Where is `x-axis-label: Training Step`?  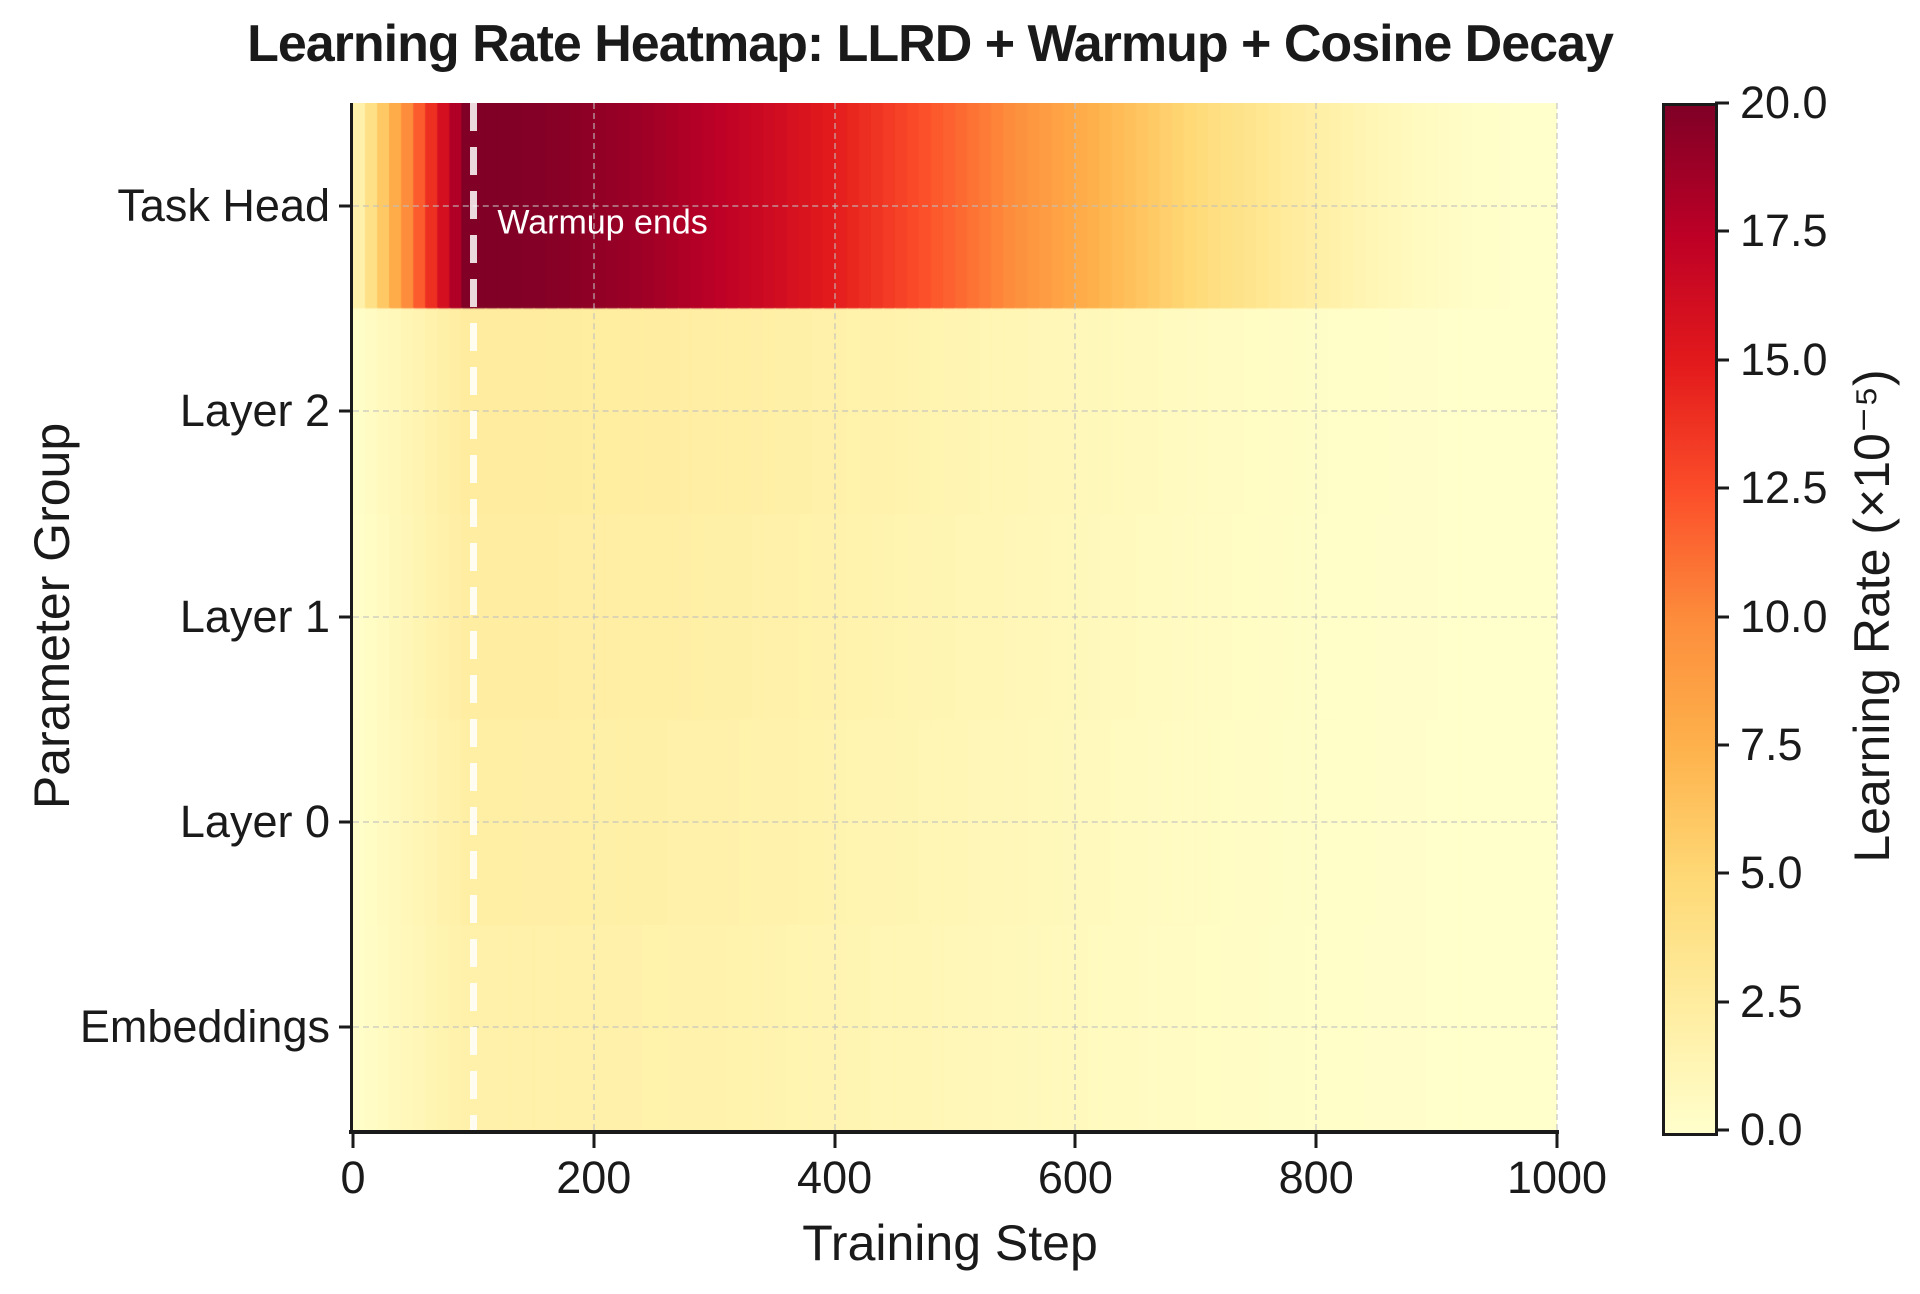
x-axis-label: Training Step is located at coordinates (950, 1243).